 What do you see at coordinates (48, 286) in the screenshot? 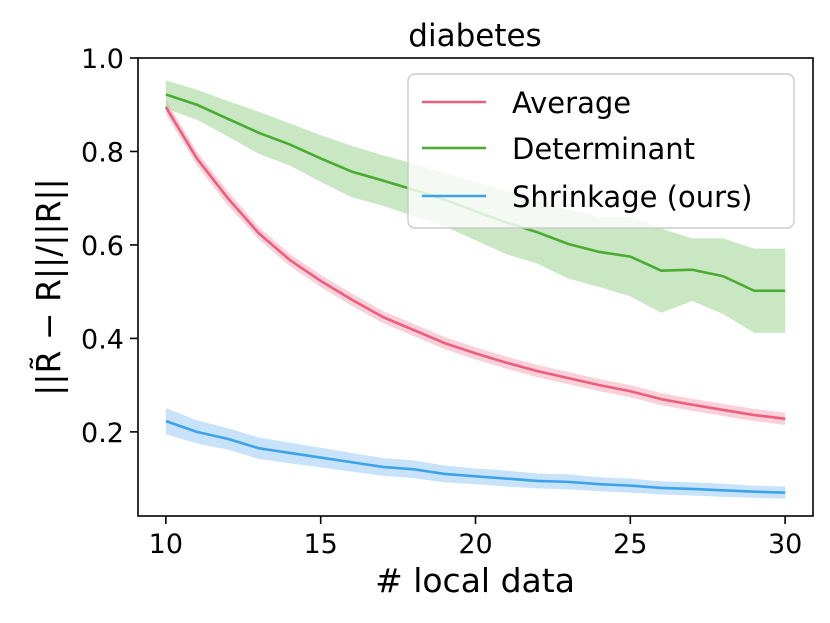
I see `y-axis-label: ||R̃ − R||/||R||` at bounding box center [48, 286].